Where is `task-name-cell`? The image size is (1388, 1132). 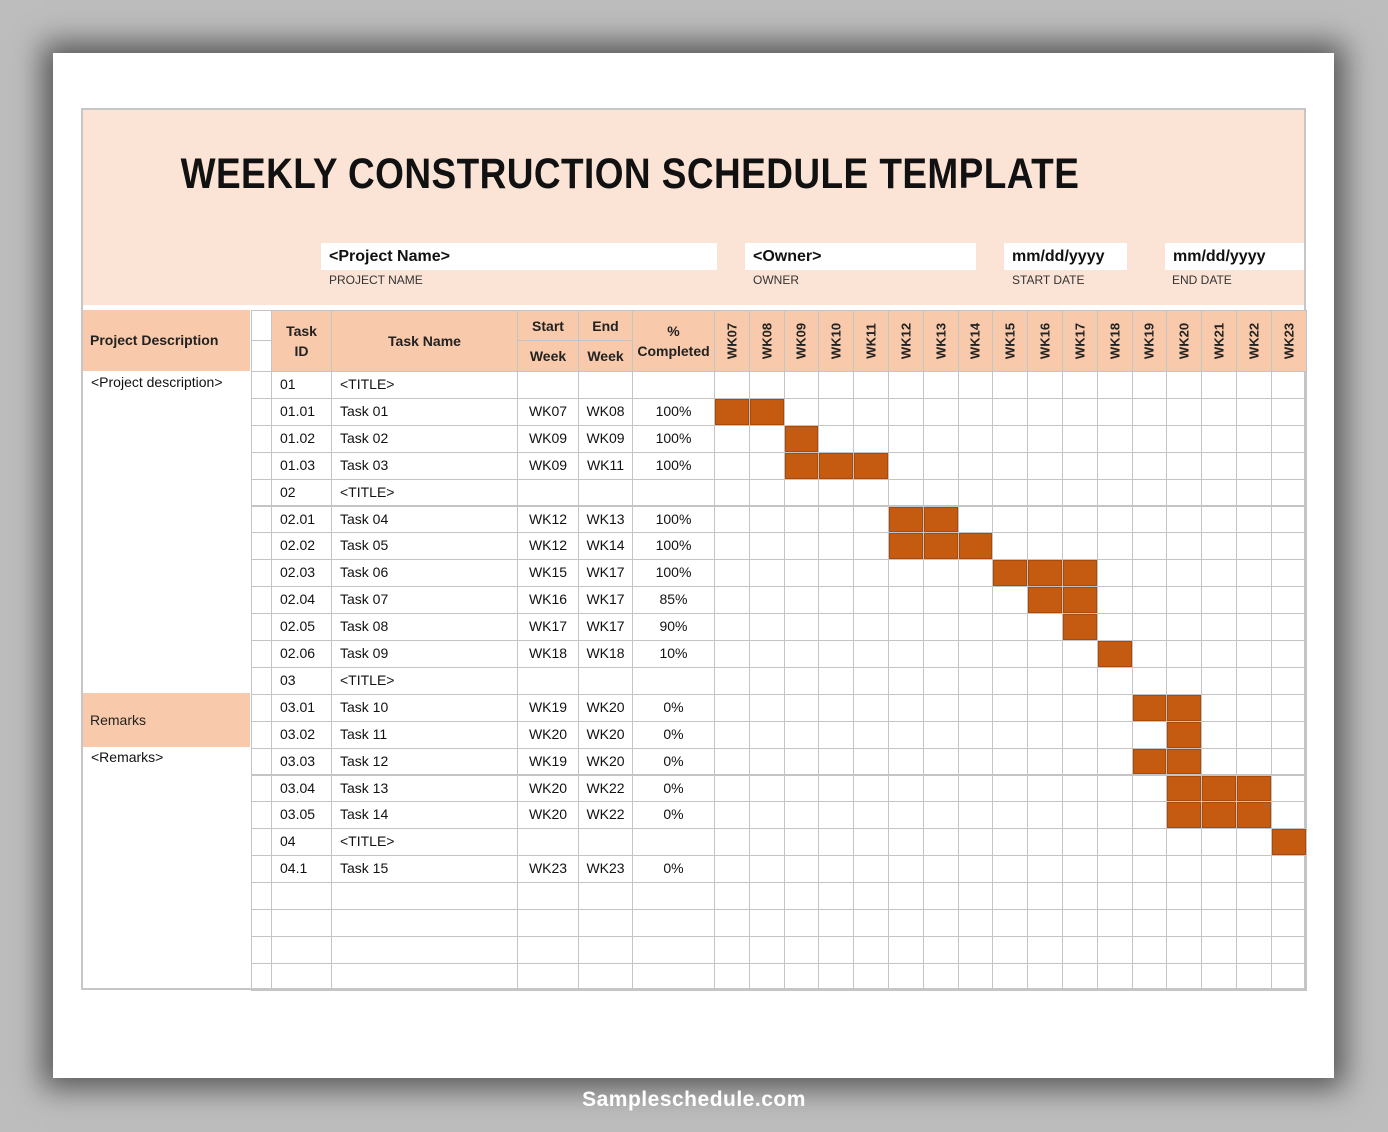 task-name-cell is located at coordinates (424, 896).